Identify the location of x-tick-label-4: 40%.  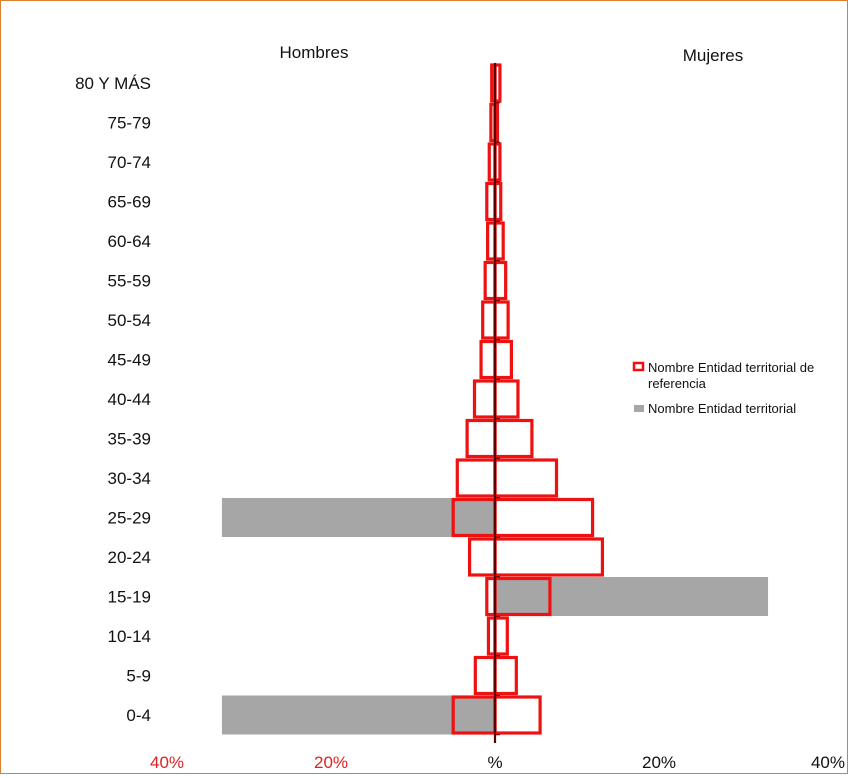
(828, 762).